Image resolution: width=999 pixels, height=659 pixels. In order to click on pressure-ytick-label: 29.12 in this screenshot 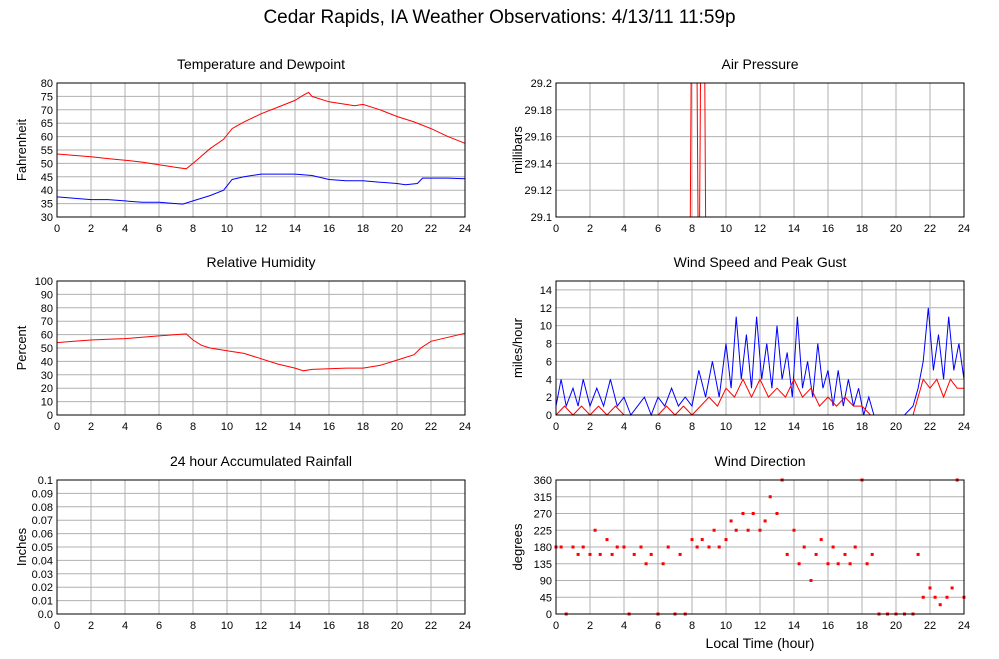, I will do `click(538, 191)`.